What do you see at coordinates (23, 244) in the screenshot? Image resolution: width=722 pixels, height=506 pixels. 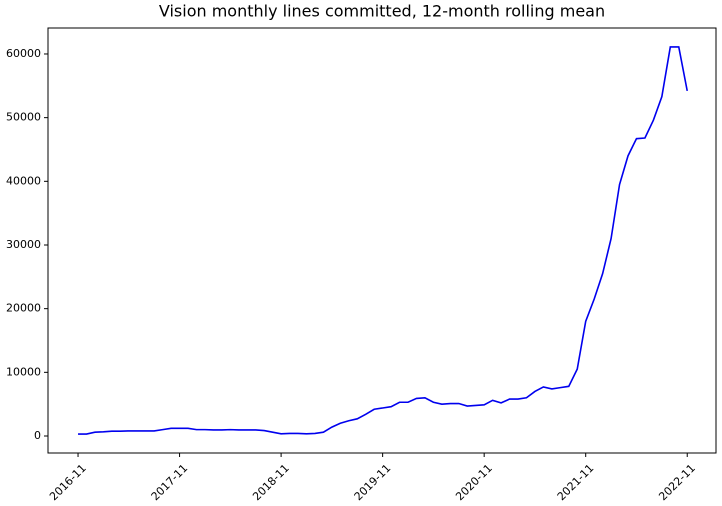 I see `y-tick-label: 30000` at bounding box center [23, 244].